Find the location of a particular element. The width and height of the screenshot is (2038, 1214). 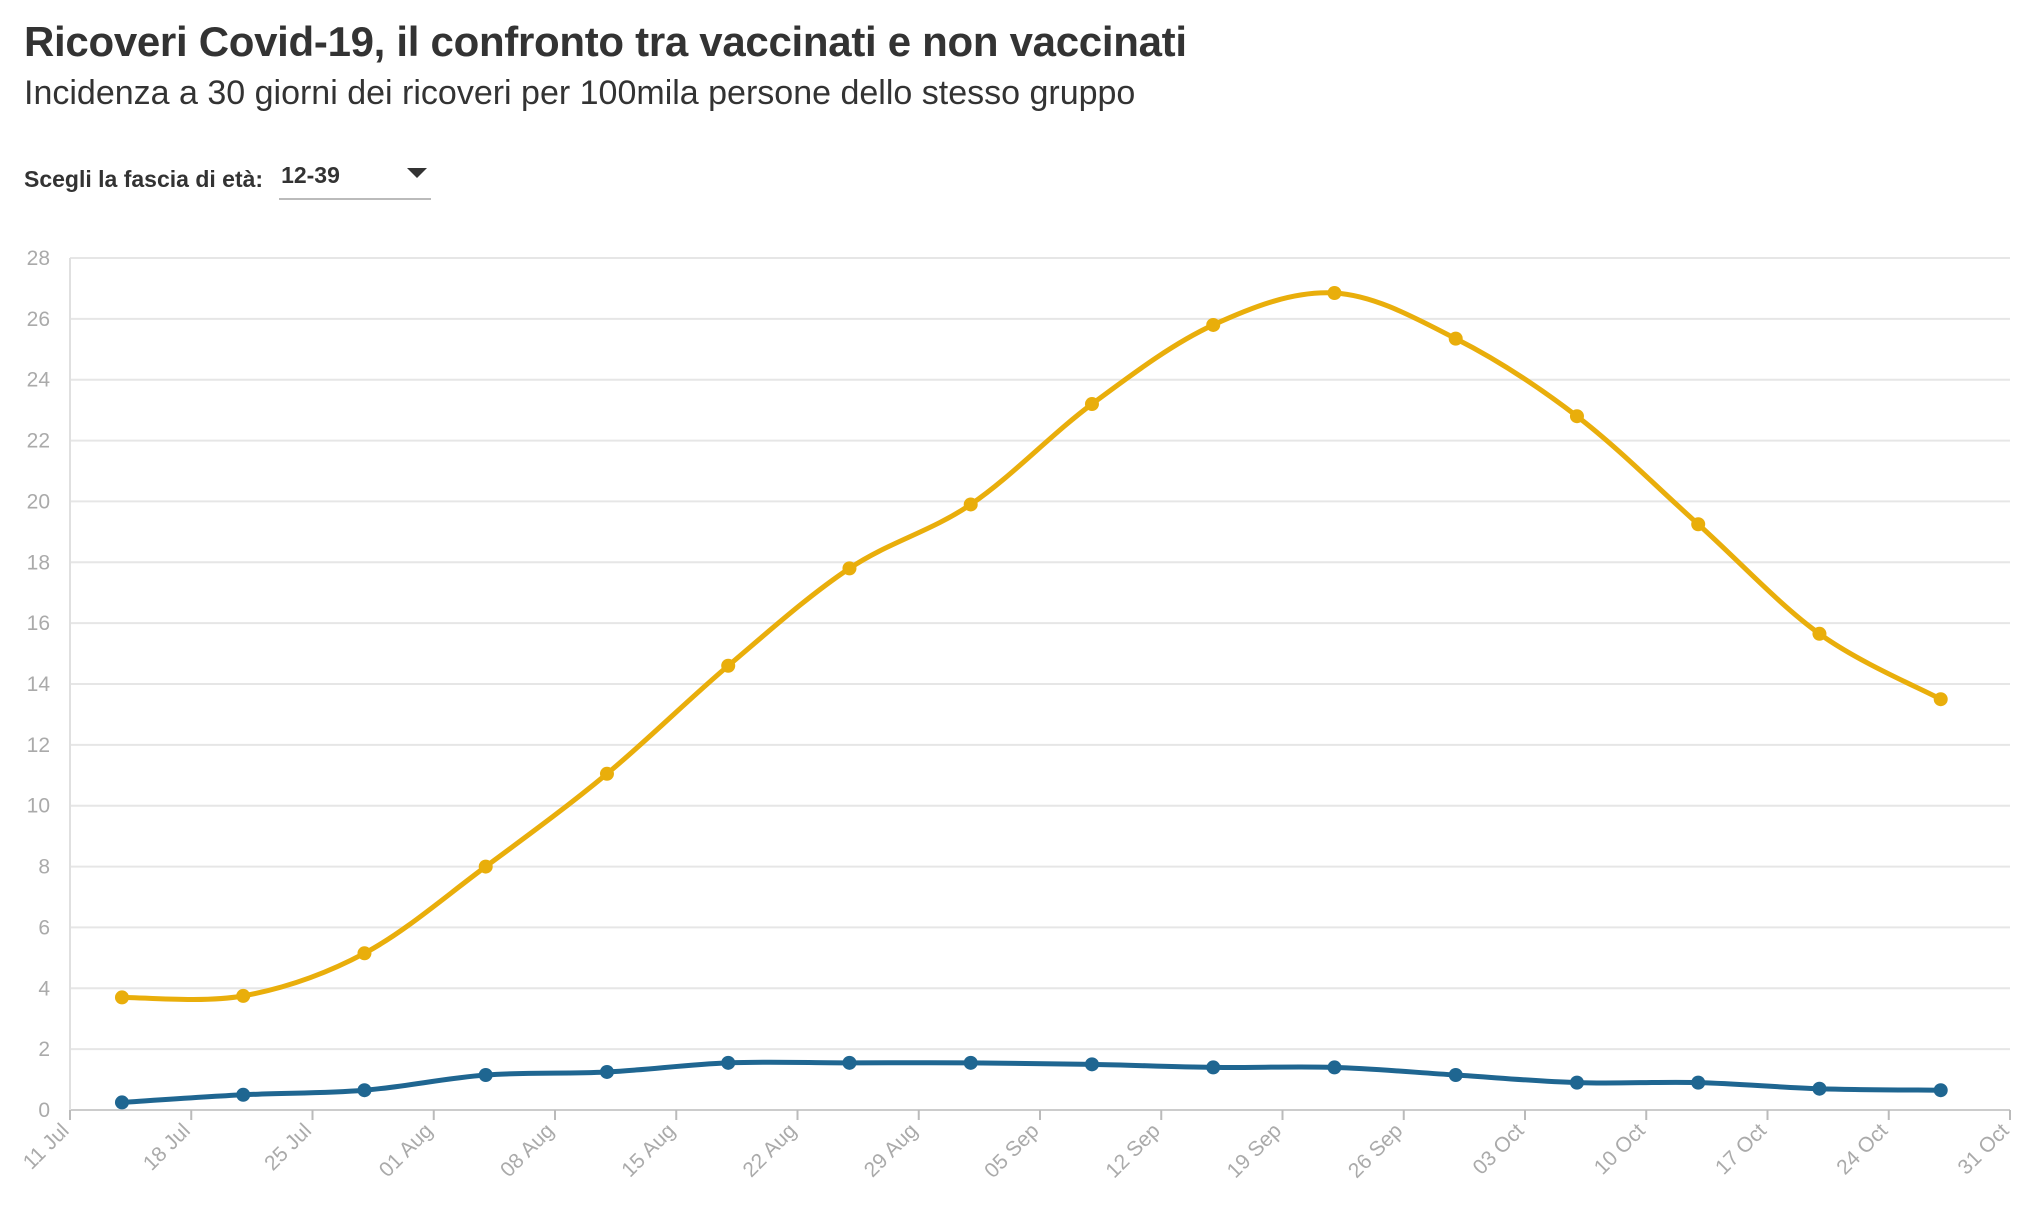

x-tick-label: 25 Jul is located at coordinates (288, 1147).